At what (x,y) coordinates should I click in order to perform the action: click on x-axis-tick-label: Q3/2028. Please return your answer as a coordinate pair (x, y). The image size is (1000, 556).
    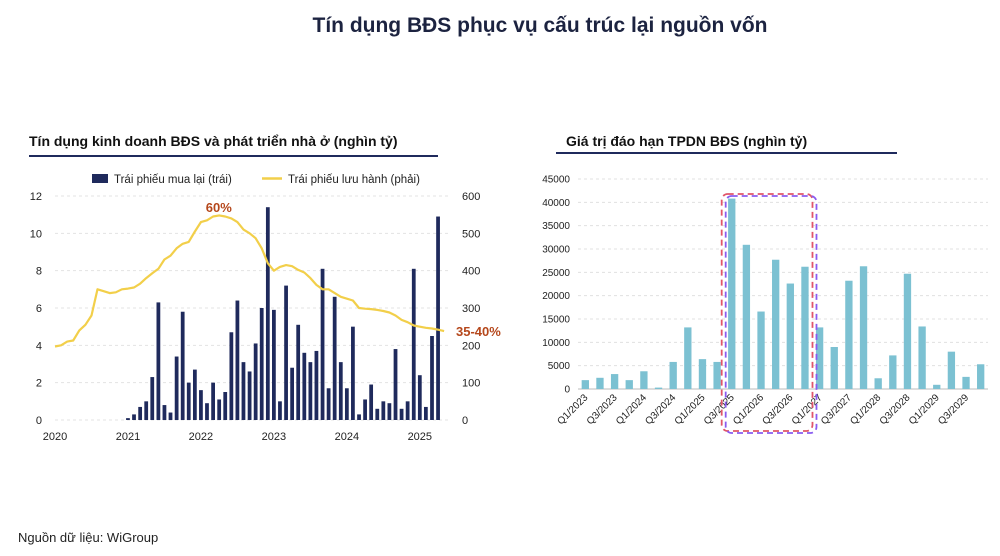
    Looking at the image, I should click on (895, 409).